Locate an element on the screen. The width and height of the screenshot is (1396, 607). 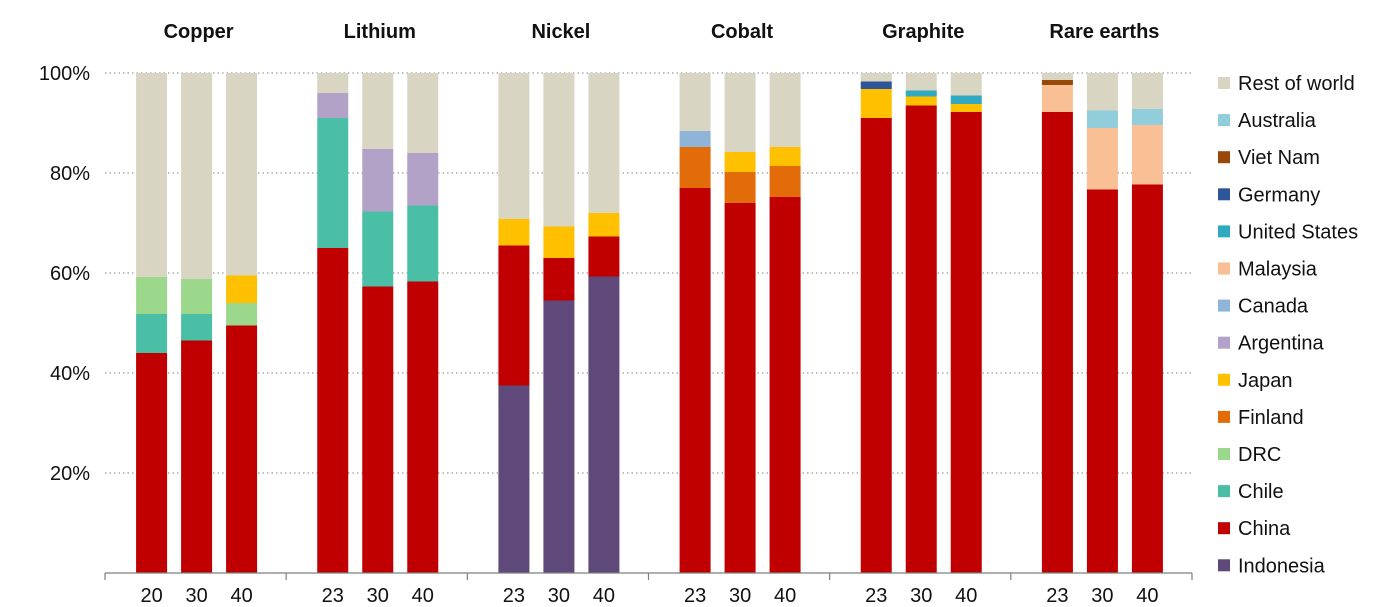
legend-label: China is located at coordinates (1264, 529).